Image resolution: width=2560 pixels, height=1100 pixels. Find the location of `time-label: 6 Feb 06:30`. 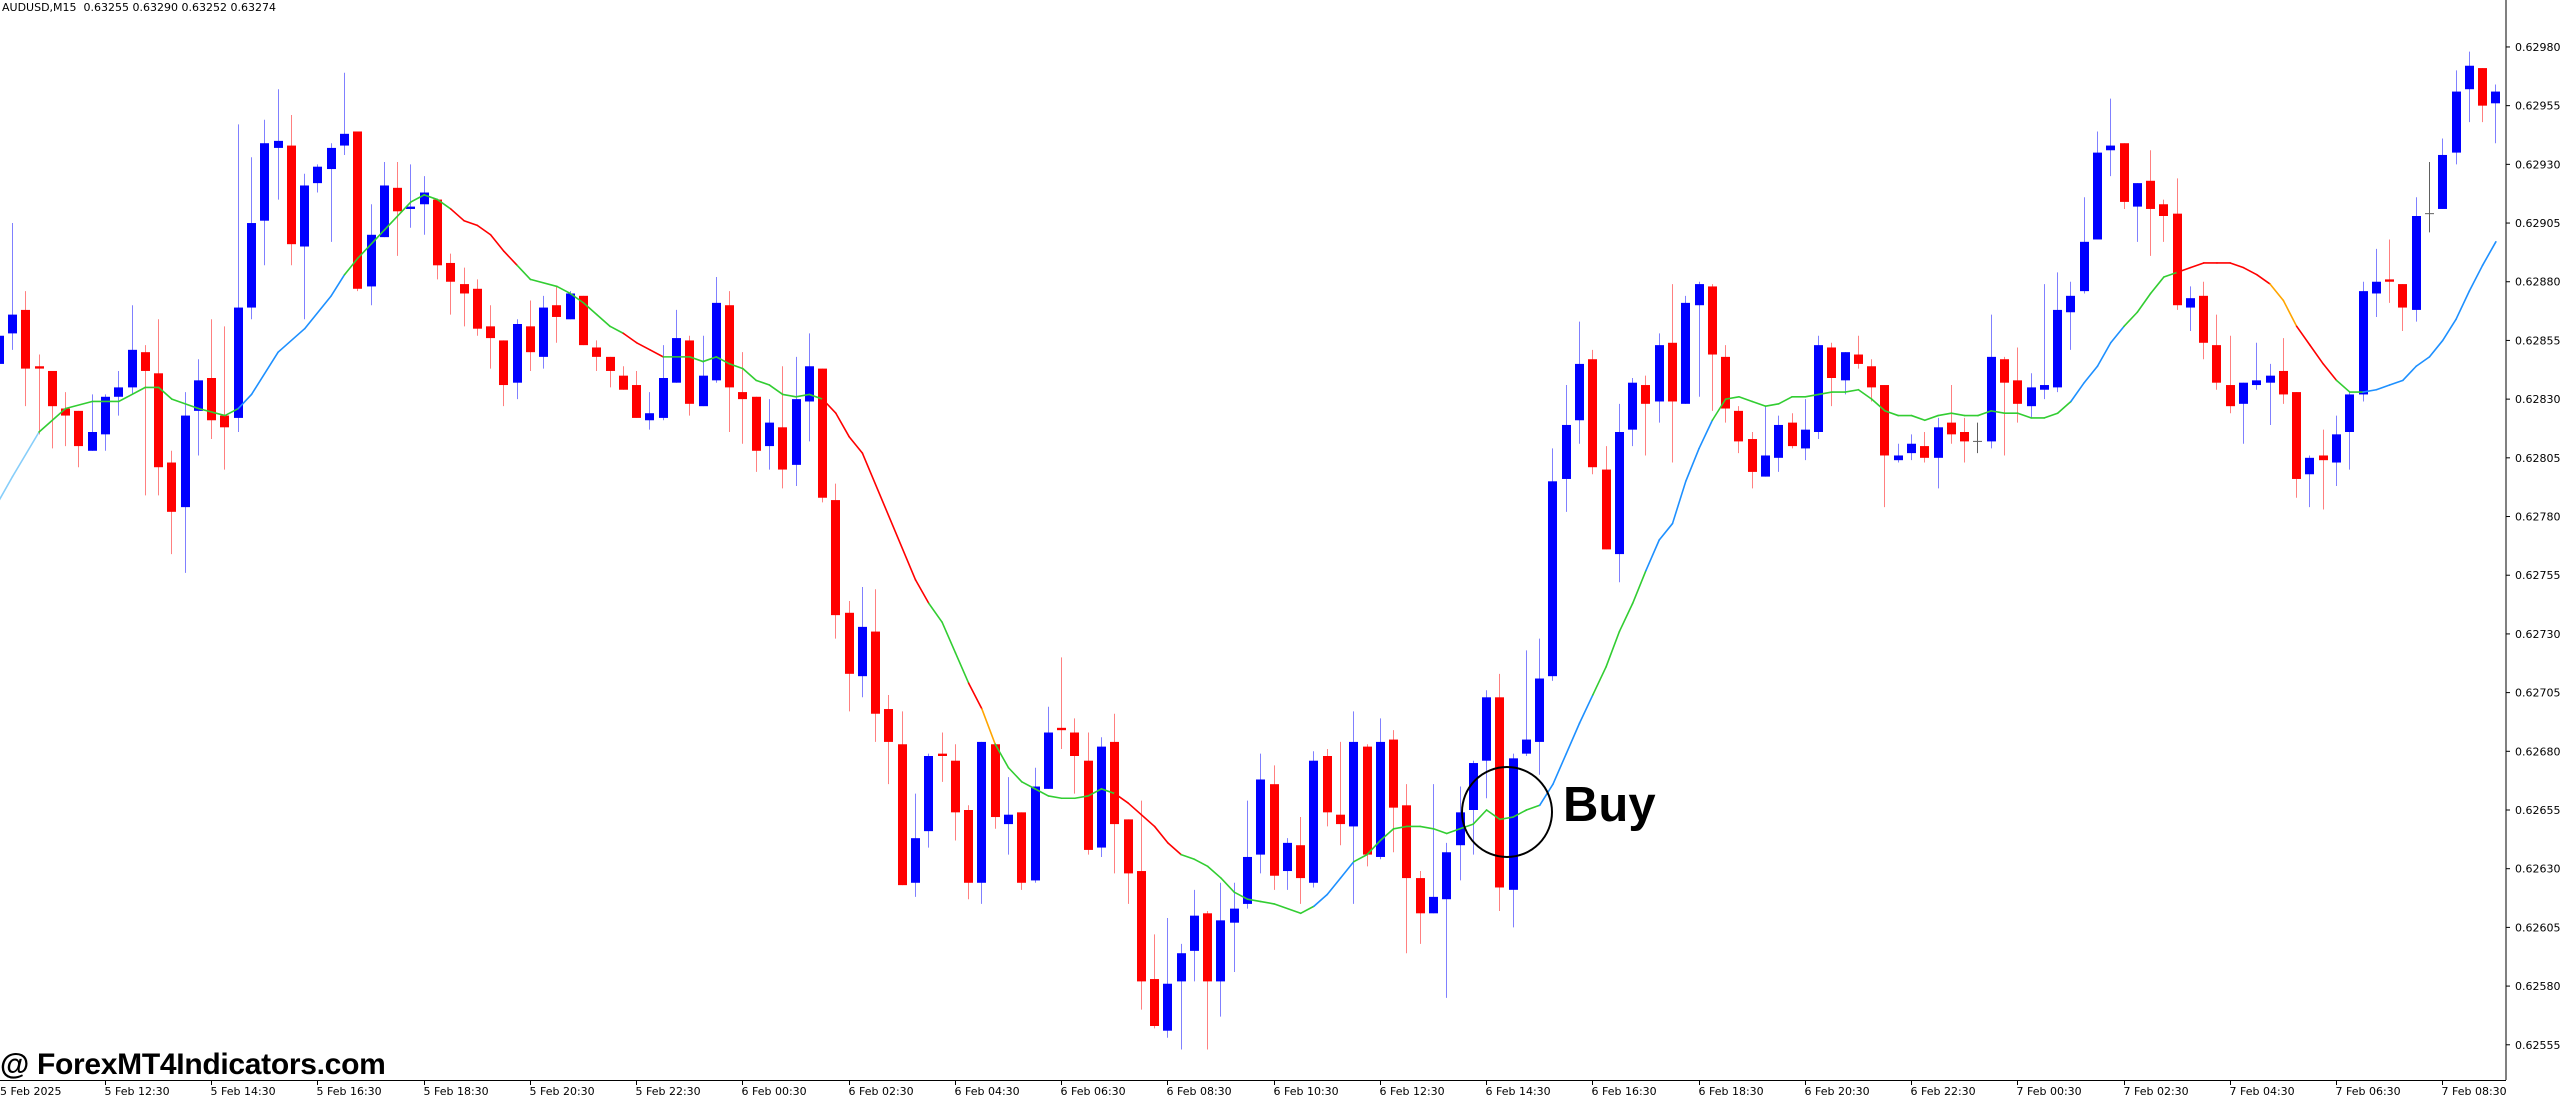

time-label: 6 Feb 06:30 is located at coordinates (1093, 1091).